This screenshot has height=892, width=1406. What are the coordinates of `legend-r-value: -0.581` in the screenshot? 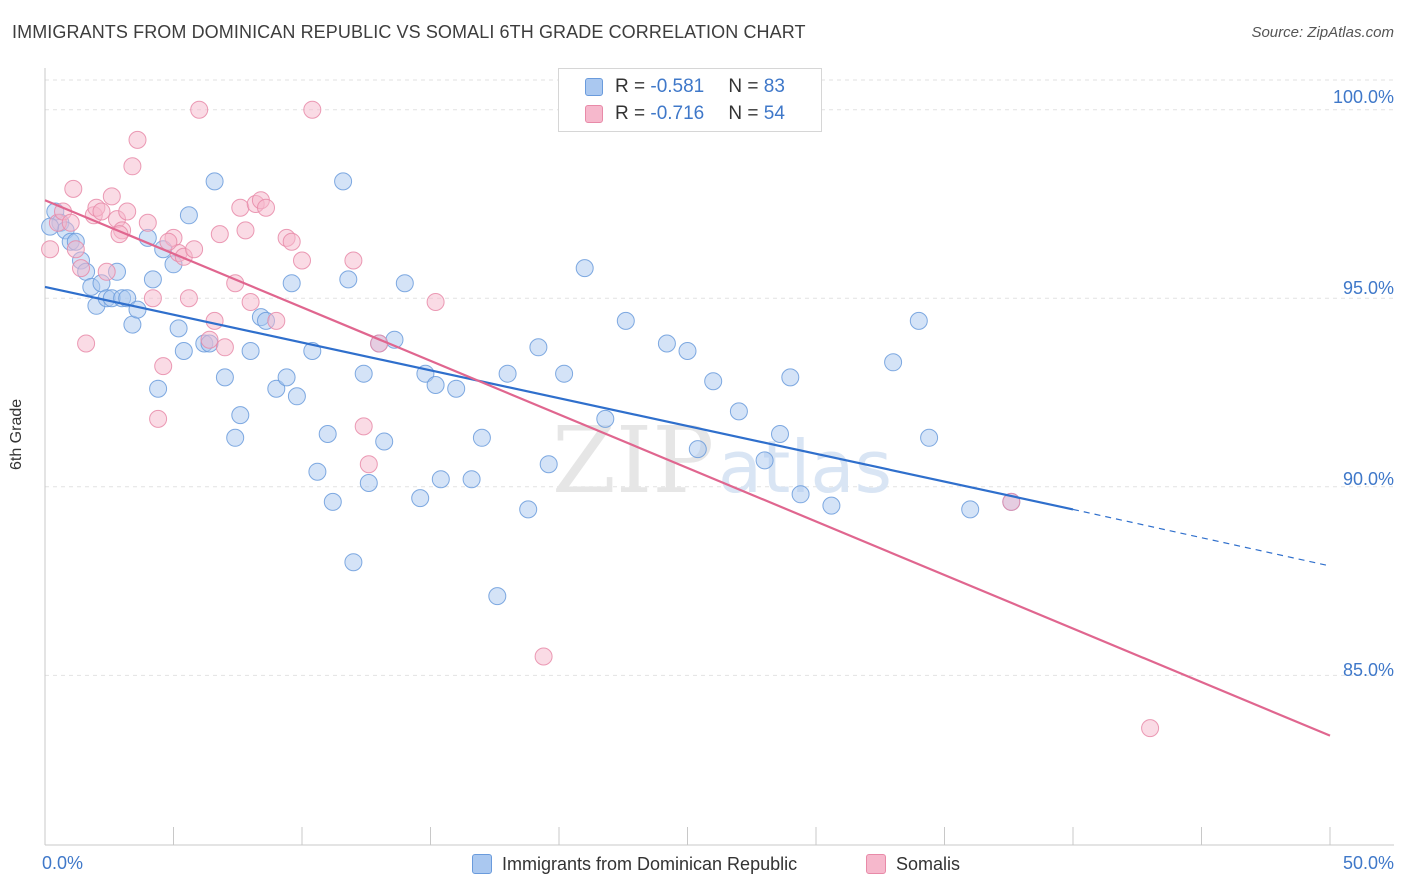 It's located at (677, 86).